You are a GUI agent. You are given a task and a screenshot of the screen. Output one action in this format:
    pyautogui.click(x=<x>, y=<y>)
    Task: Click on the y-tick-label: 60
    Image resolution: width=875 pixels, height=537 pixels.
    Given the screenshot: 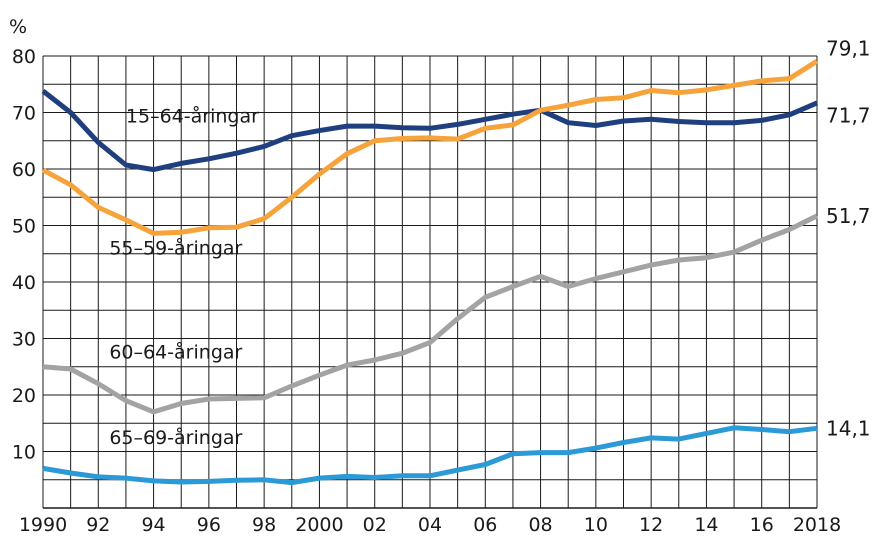 What is the action you would take?
    pyautogui.click(x=24, y=170)
    